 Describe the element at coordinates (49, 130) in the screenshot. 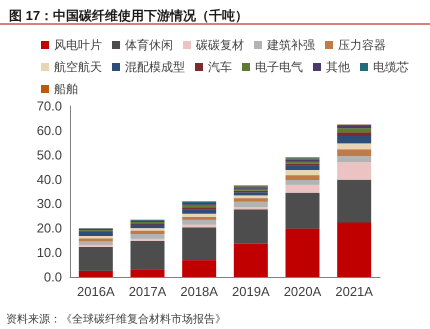

I see `y-tick-label: 60.0` at that location.